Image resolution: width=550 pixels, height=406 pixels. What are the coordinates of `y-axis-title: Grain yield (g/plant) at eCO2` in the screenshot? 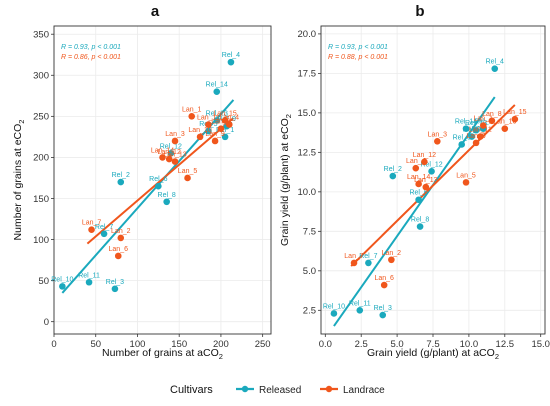 It's located at (286, 180).